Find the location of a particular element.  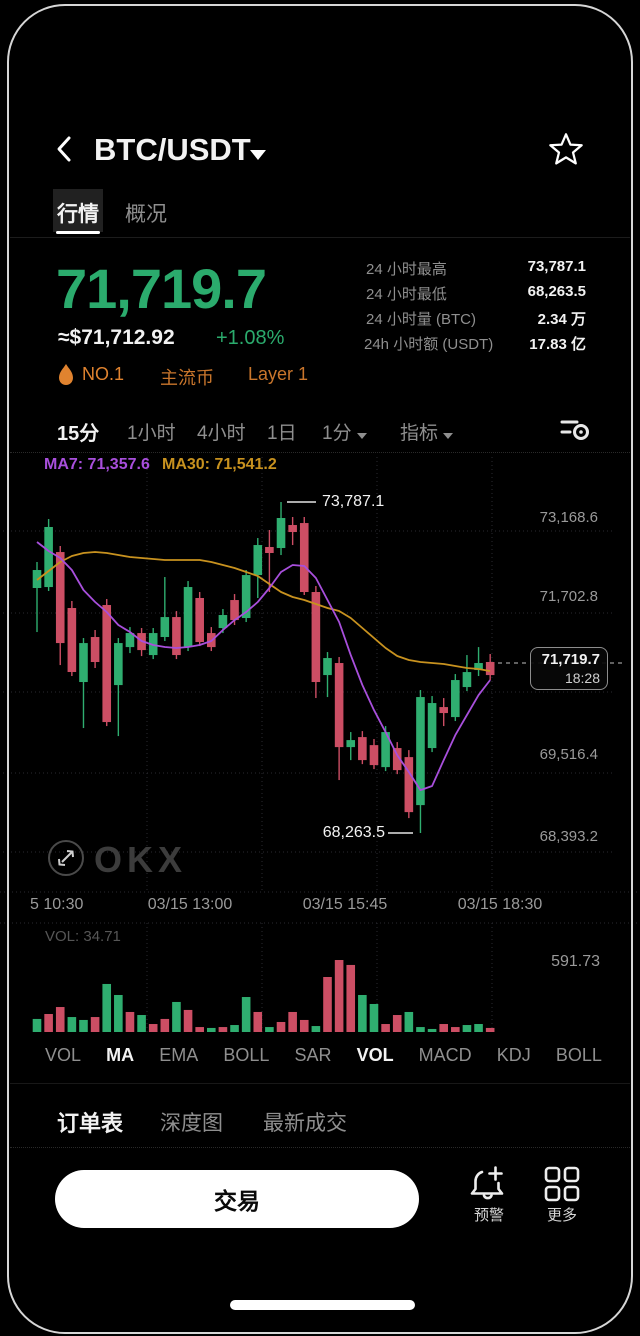

volume-axis-label: 591.73 is located at coordinates (575, 961).